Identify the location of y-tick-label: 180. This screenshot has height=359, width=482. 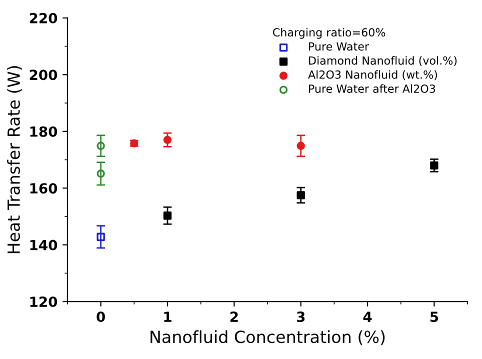
(44, 131).